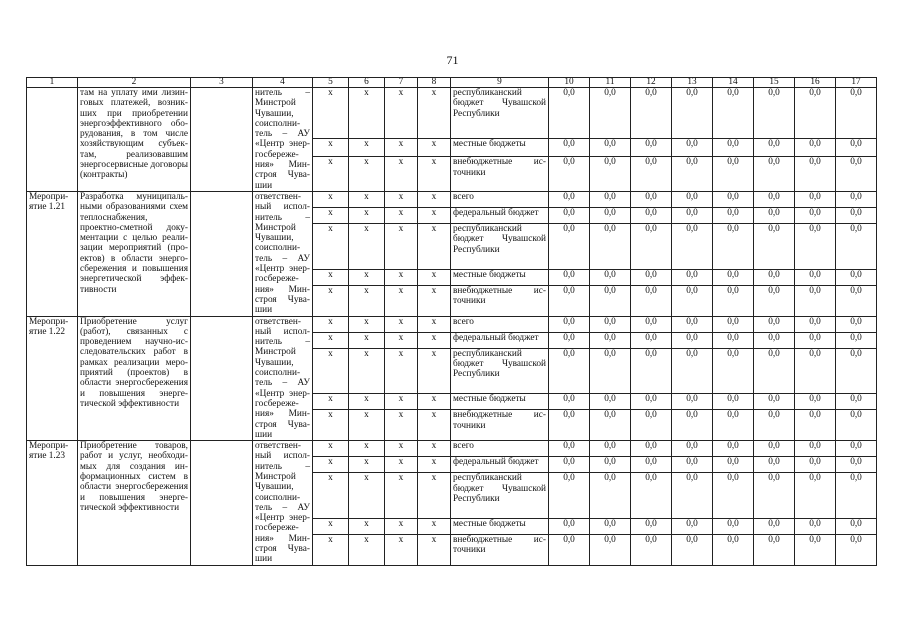  I want to click on measure-number: Меропри­ятие 1.21, so click(52, 253).